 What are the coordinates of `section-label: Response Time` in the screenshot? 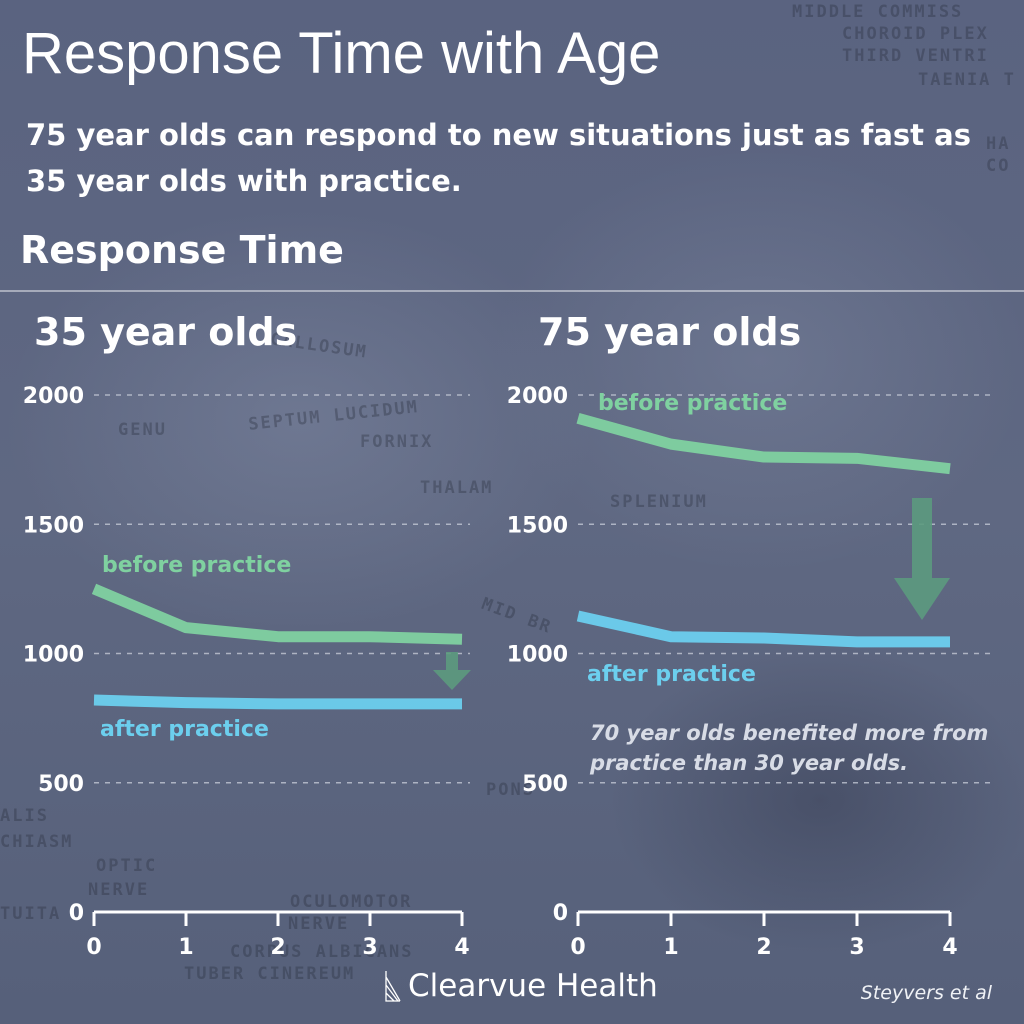 It's located at (182, 250).